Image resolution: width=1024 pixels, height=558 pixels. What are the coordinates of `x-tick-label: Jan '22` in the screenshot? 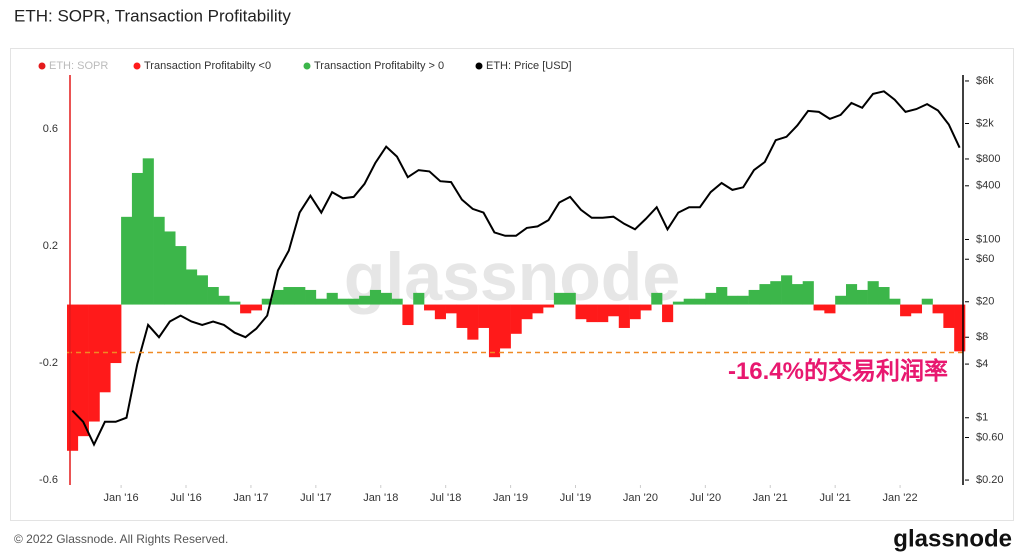 It's located at (900, 498).